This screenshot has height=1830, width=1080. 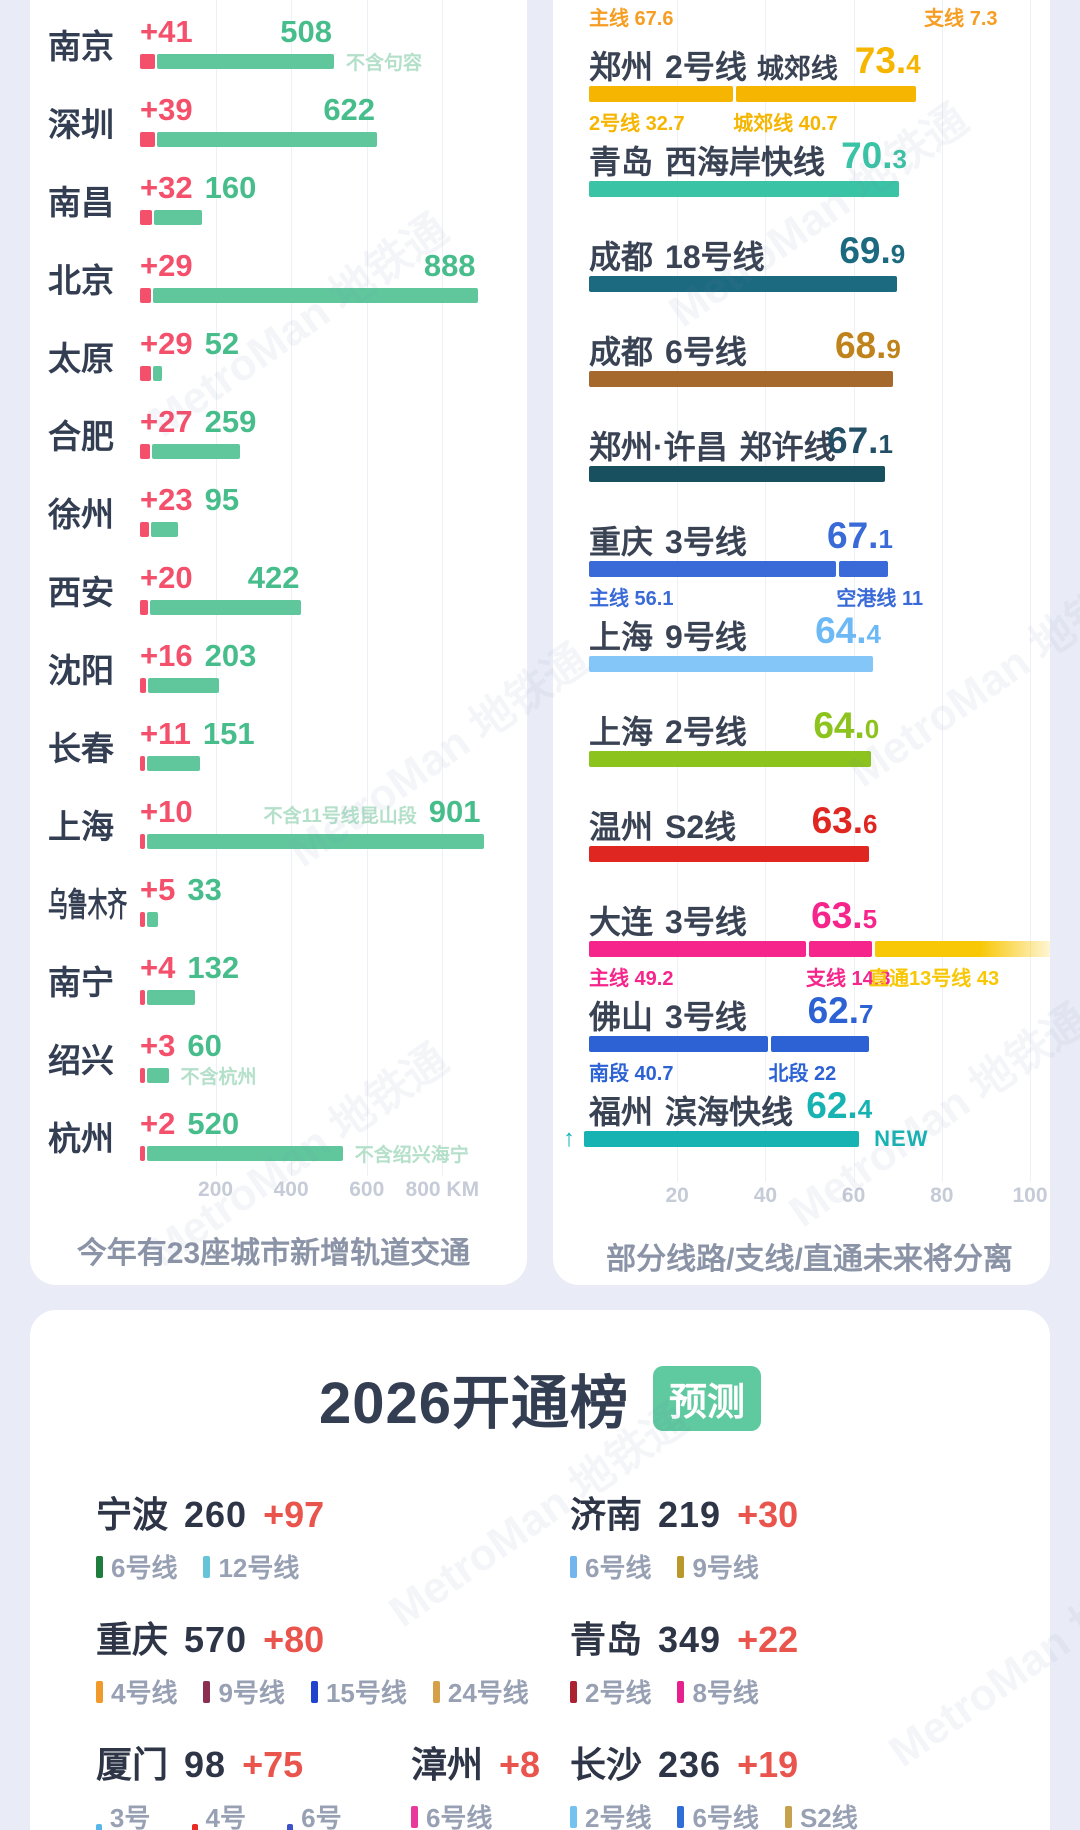 I want to click on row-bar-zone: +16 203, so click(x=319, y=669).